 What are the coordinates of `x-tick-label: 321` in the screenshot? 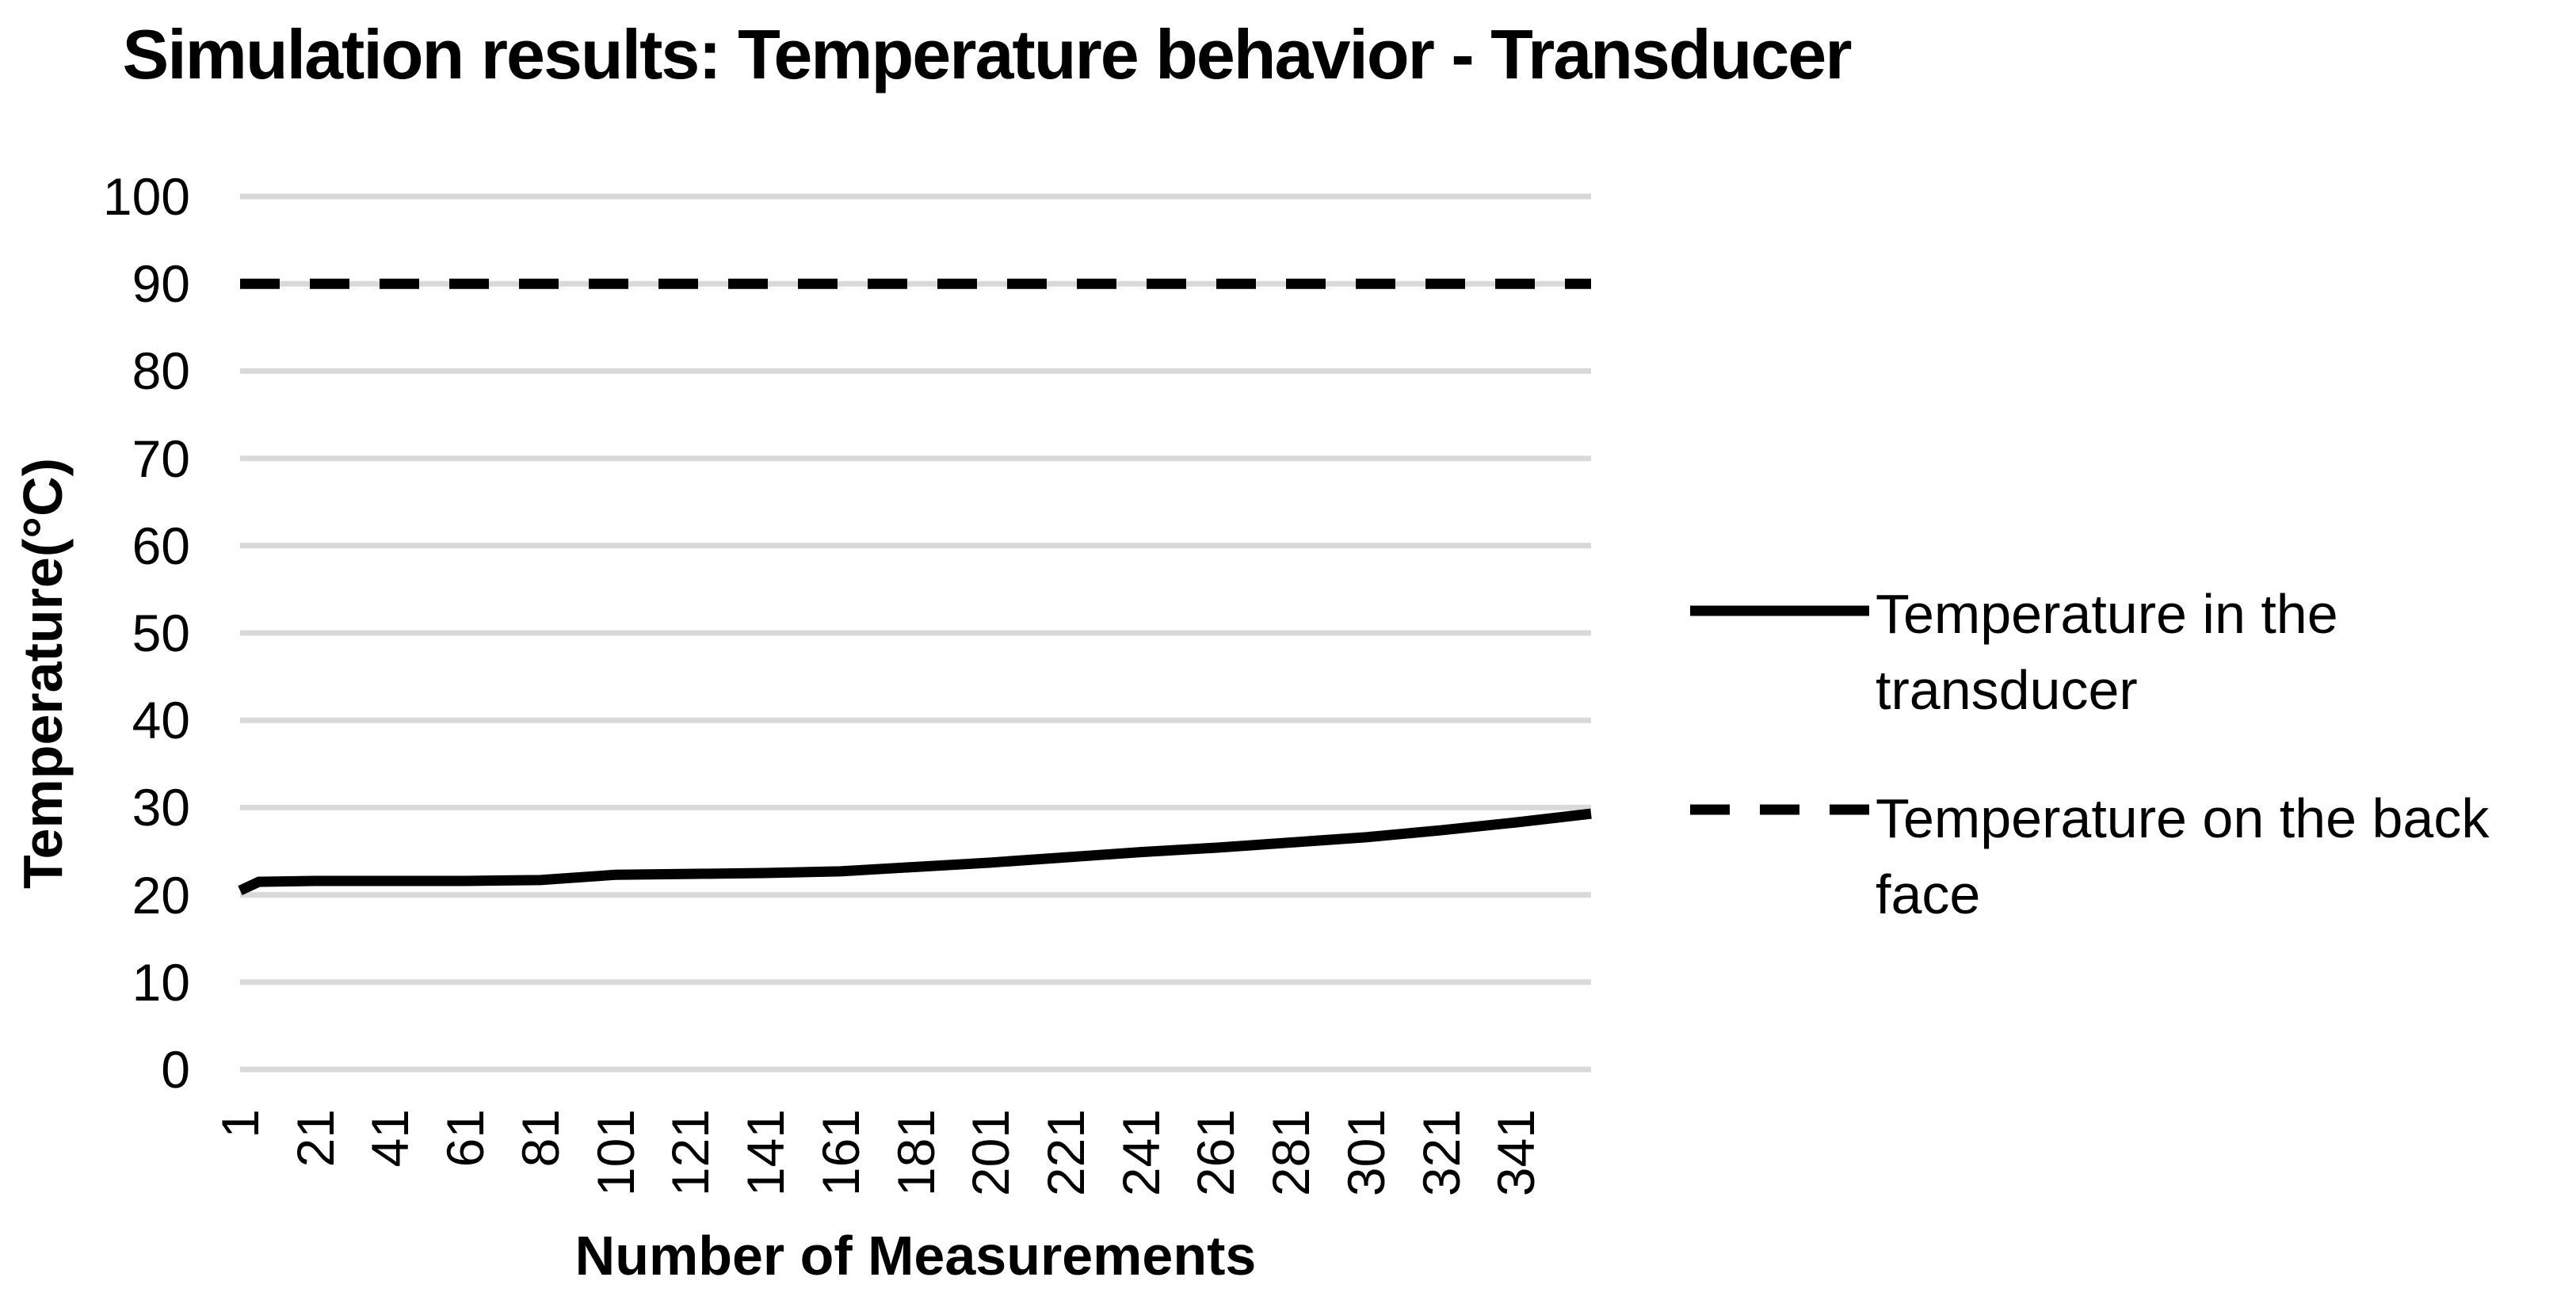 It's located at (1441, 1153).